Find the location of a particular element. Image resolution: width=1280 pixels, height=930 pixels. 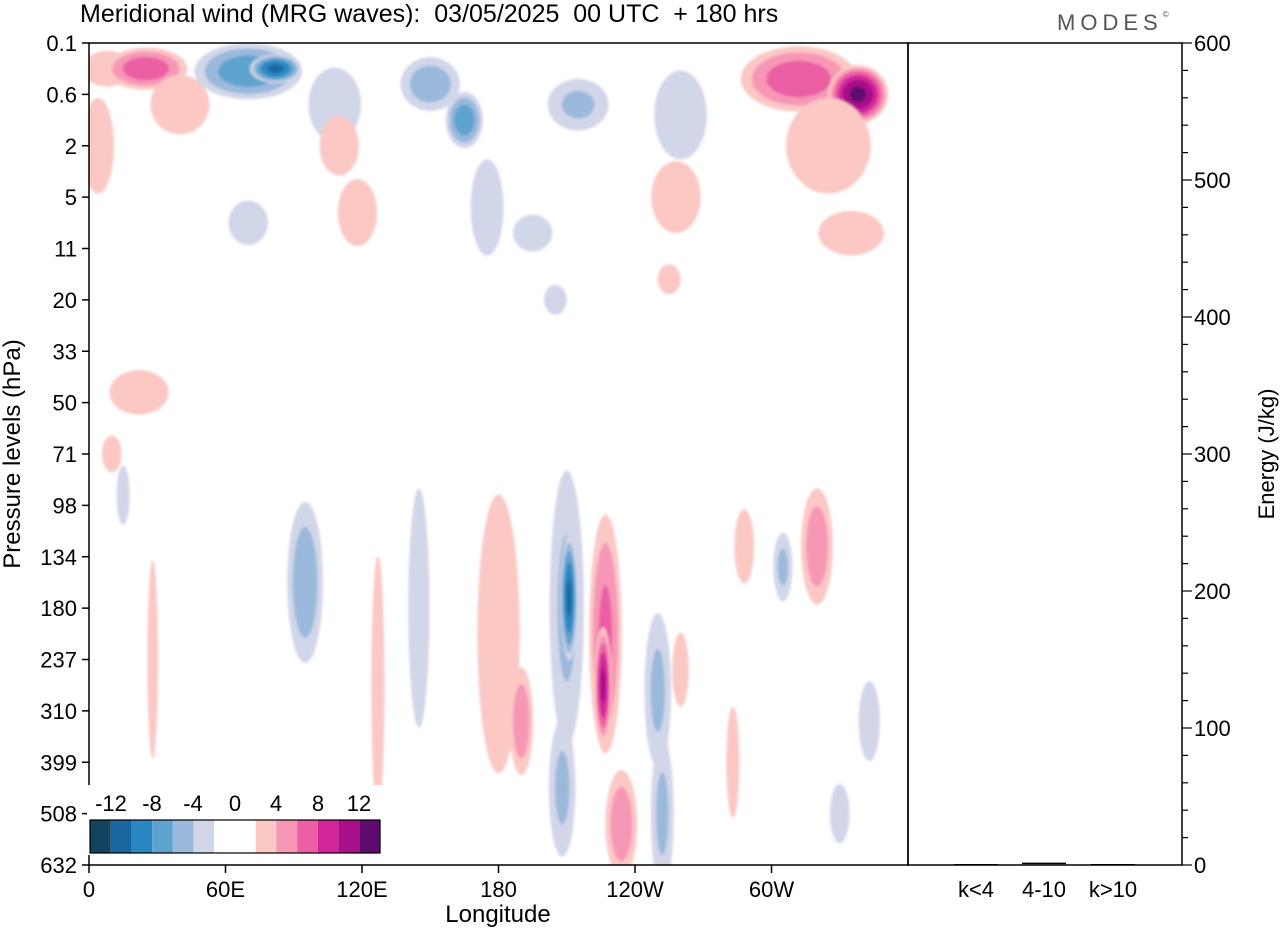

y-tick-label: 11 is located at coordinates (65, 249).